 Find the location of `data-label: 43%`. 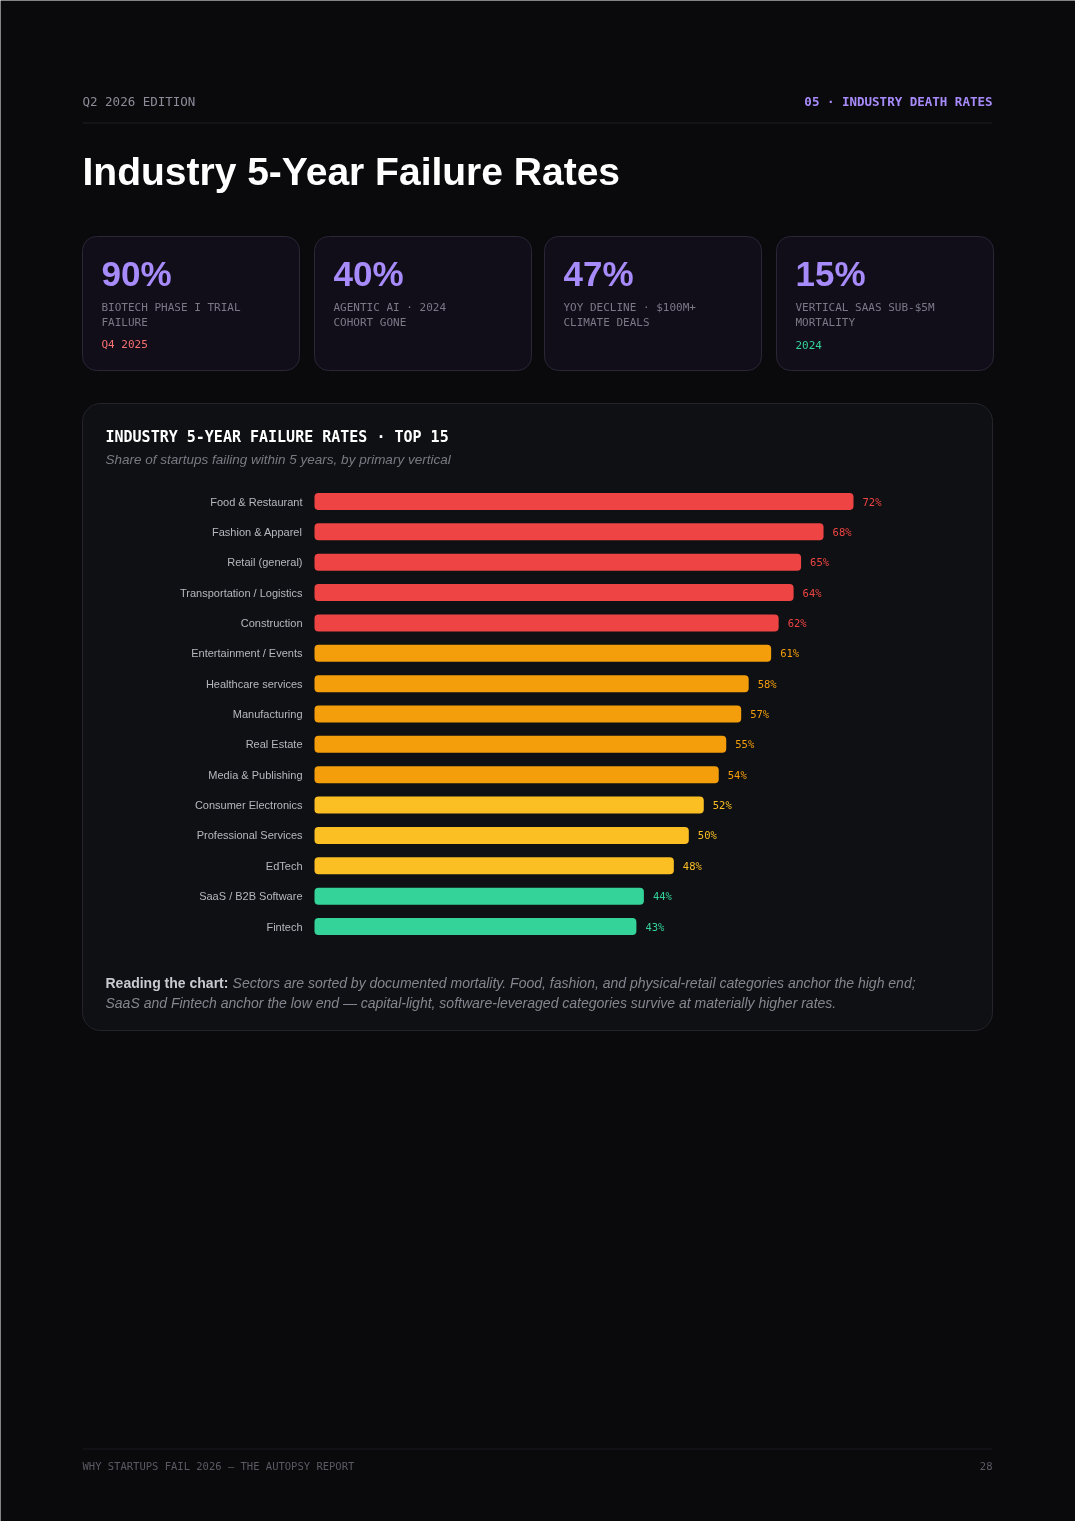

data-label: 43% is located at coordinates (655, 926).